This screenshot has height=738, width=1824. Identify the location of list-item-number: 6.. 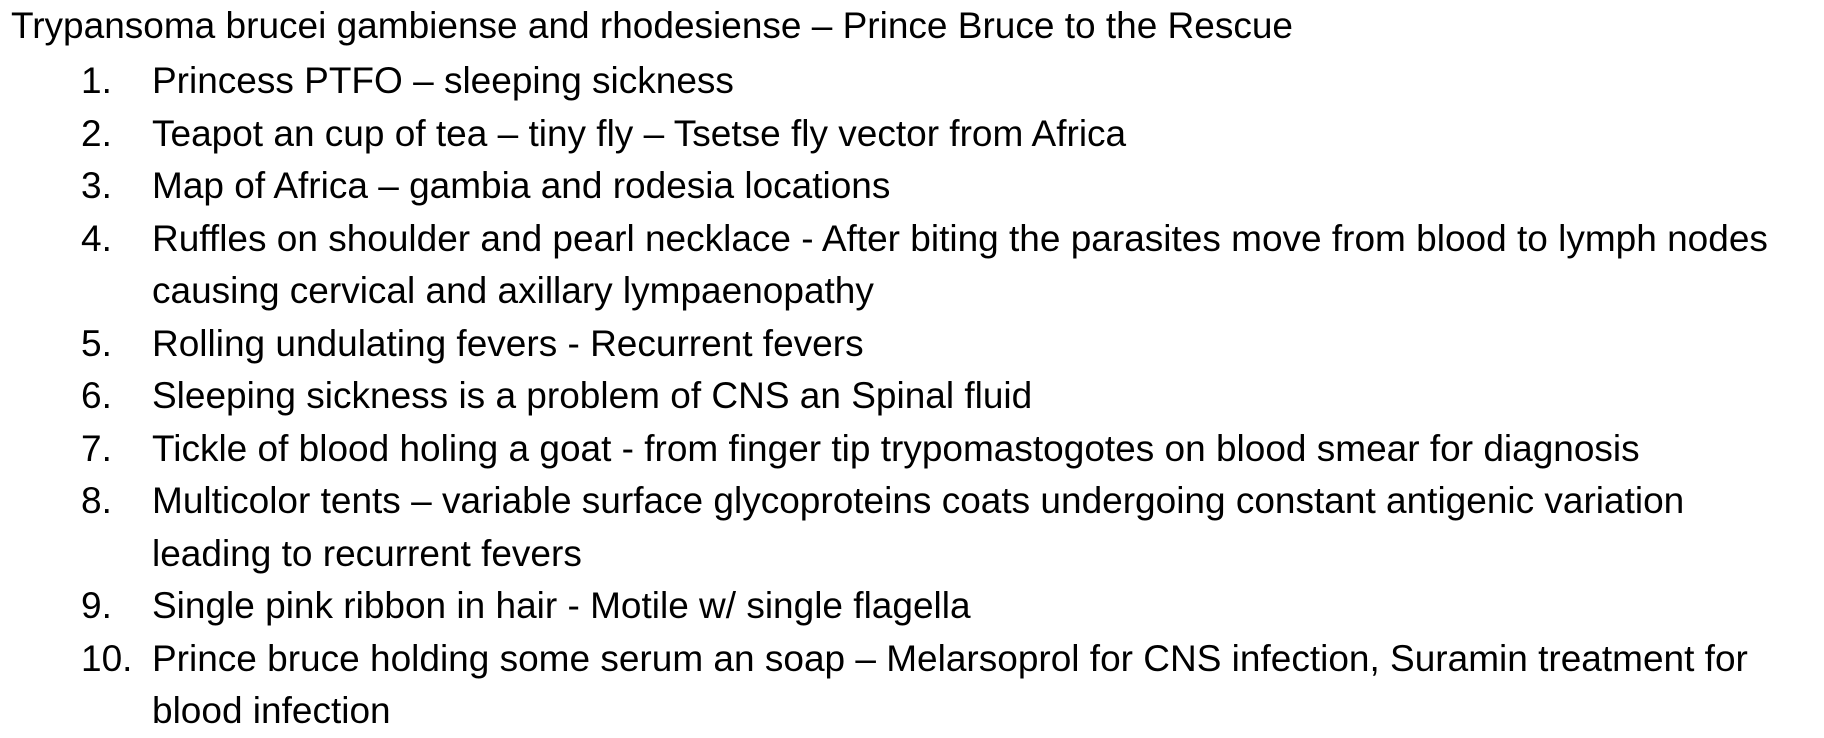
(96, 395).